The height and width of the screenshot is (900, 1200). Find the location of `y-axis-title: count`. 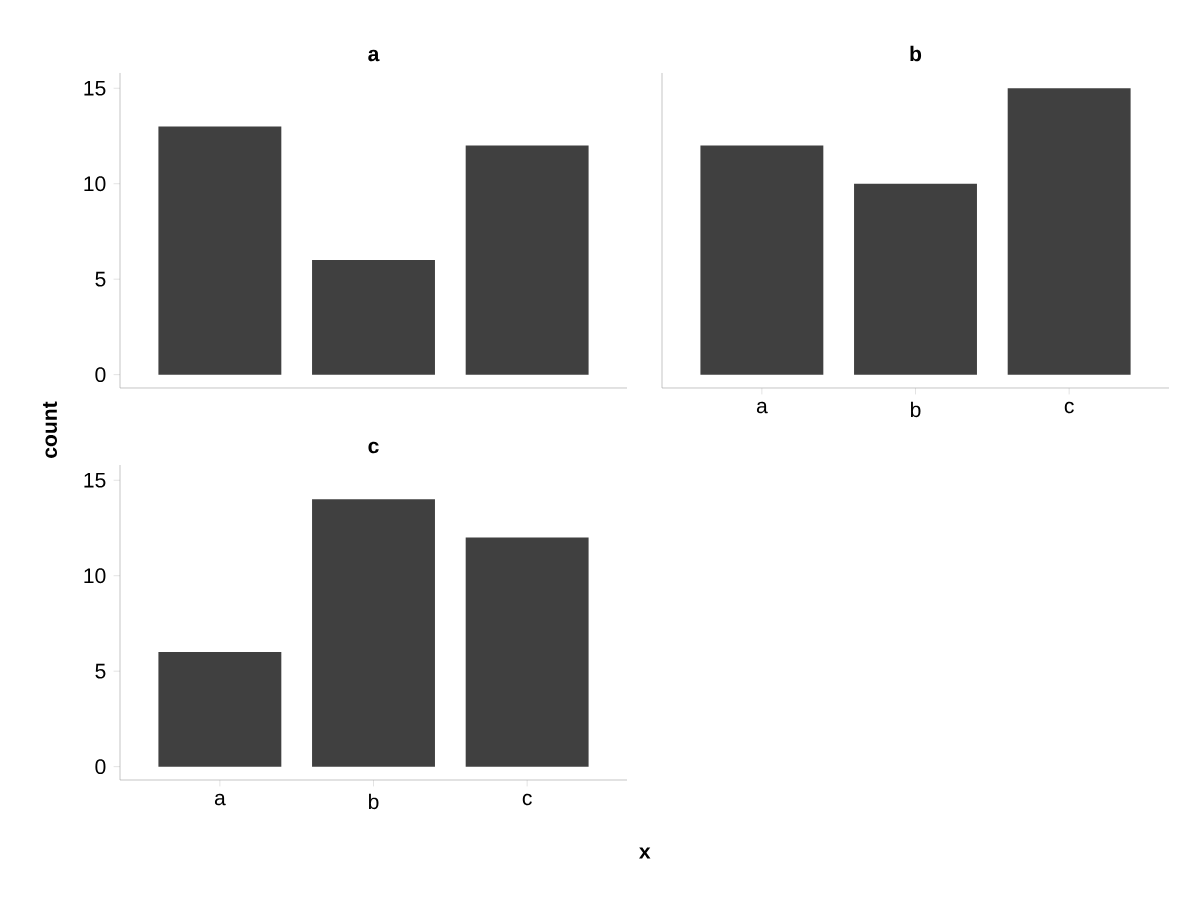

y-axis-title: count is located at coordinates (50, 429).